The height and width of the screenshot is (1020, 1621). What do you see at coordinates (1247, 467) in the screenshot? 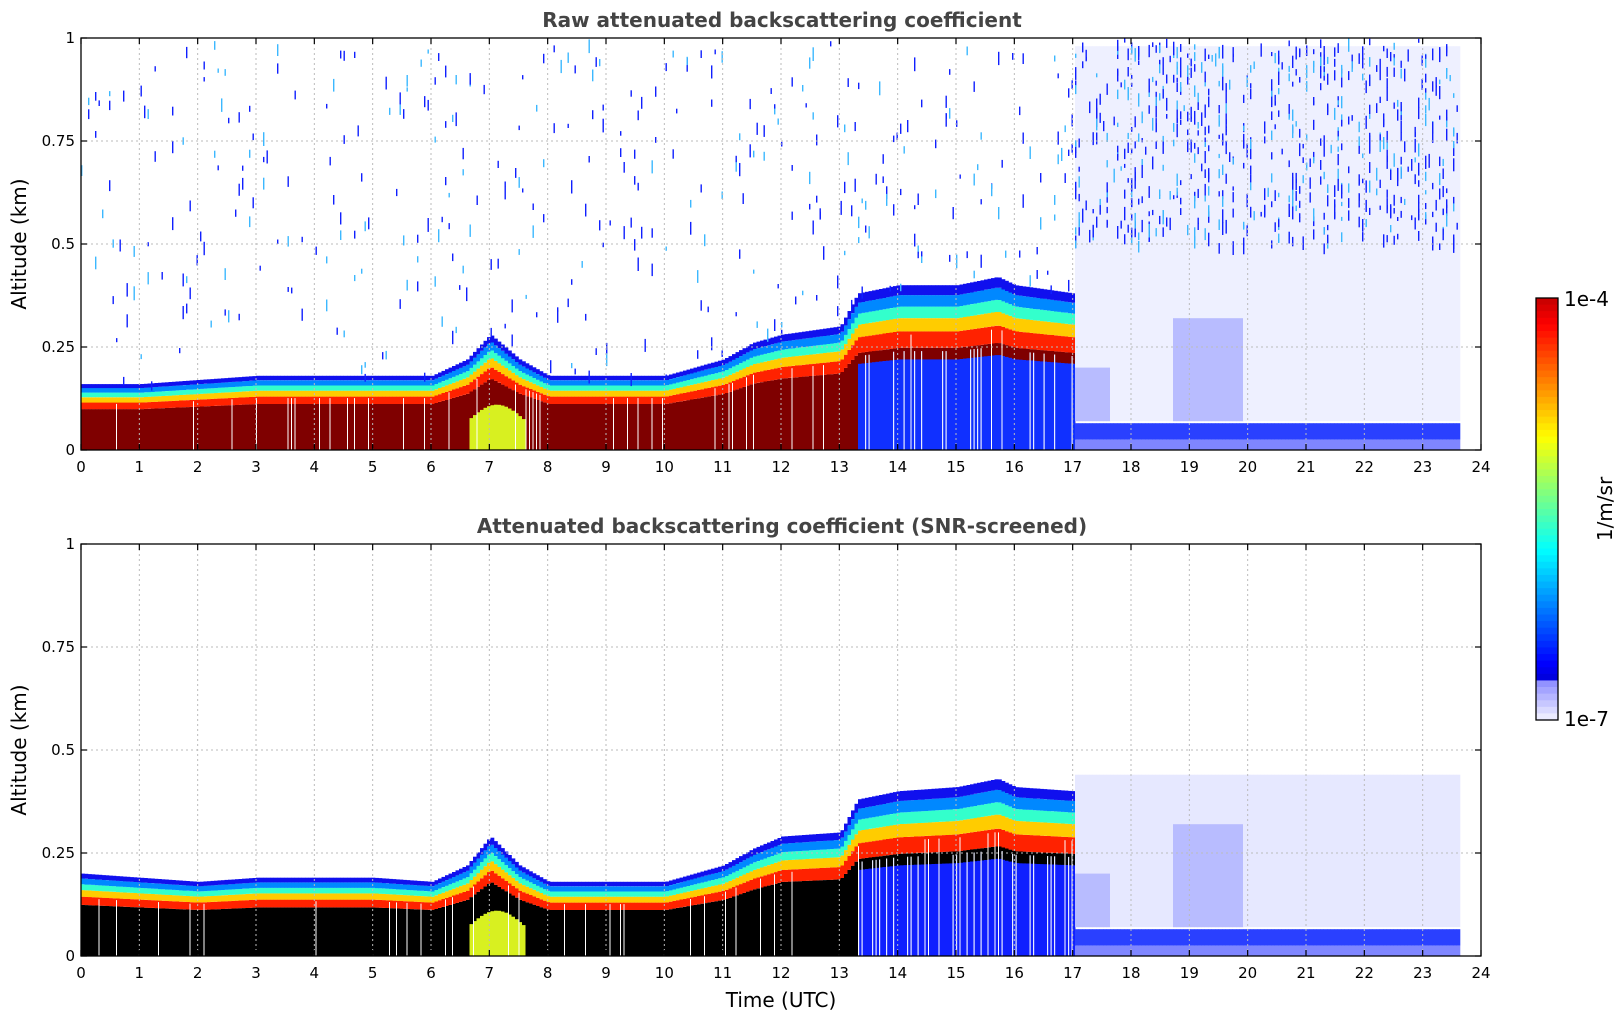
I see `x-tick-label: 20` at bounding box center [1247, 467].